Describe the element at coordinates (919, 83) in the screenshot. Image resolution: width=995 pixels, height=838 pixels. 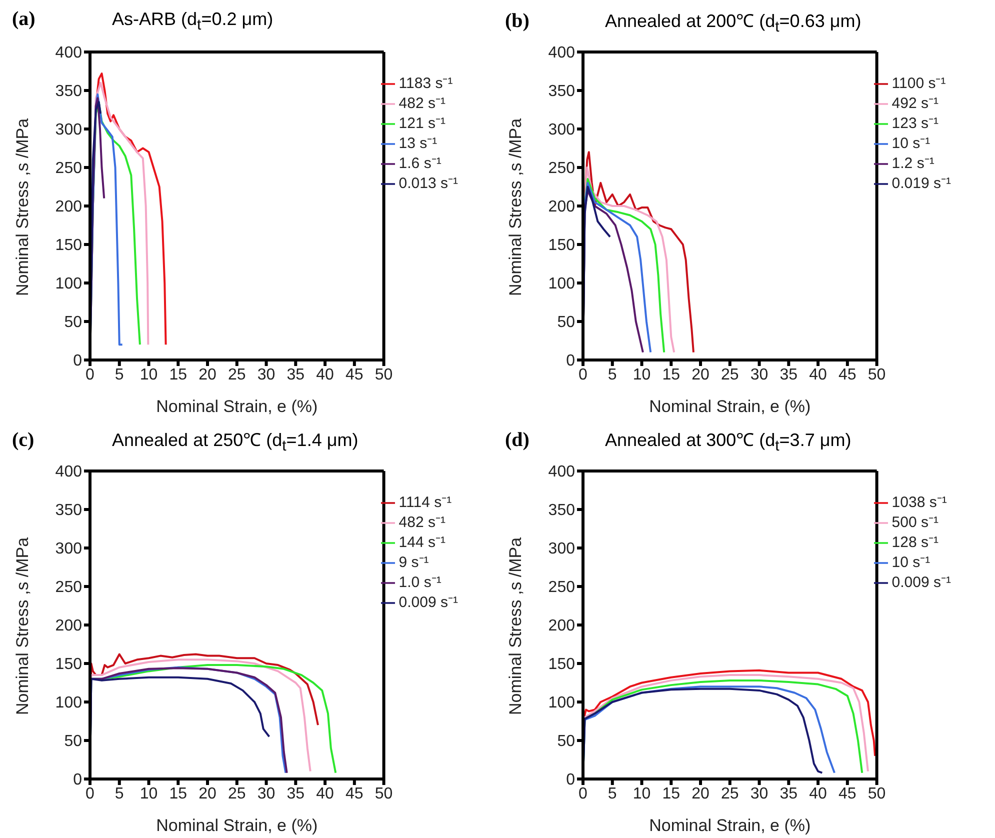
I see `legend-label: 1100 s⁻¹` at that location.